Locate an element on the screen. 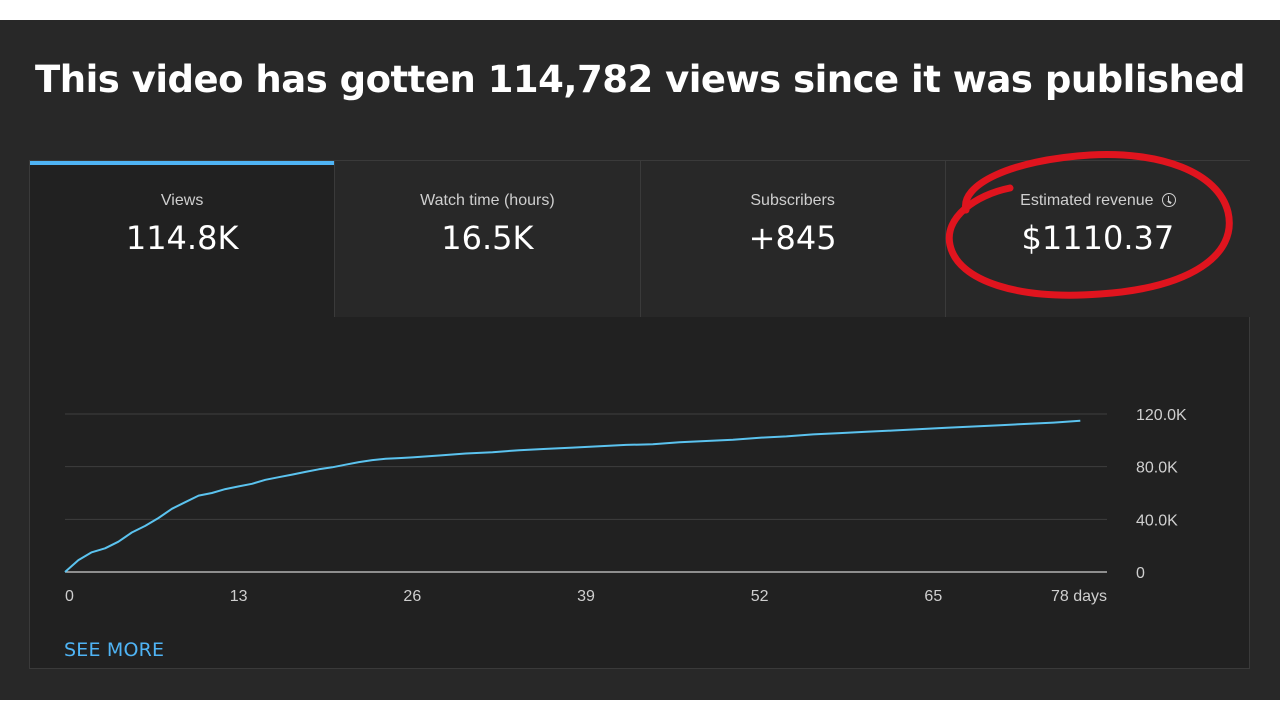 Image resolution: width=1280 pixels, height=720 pixels. x-tick-label: 52 is located at coordinates (760, 596).